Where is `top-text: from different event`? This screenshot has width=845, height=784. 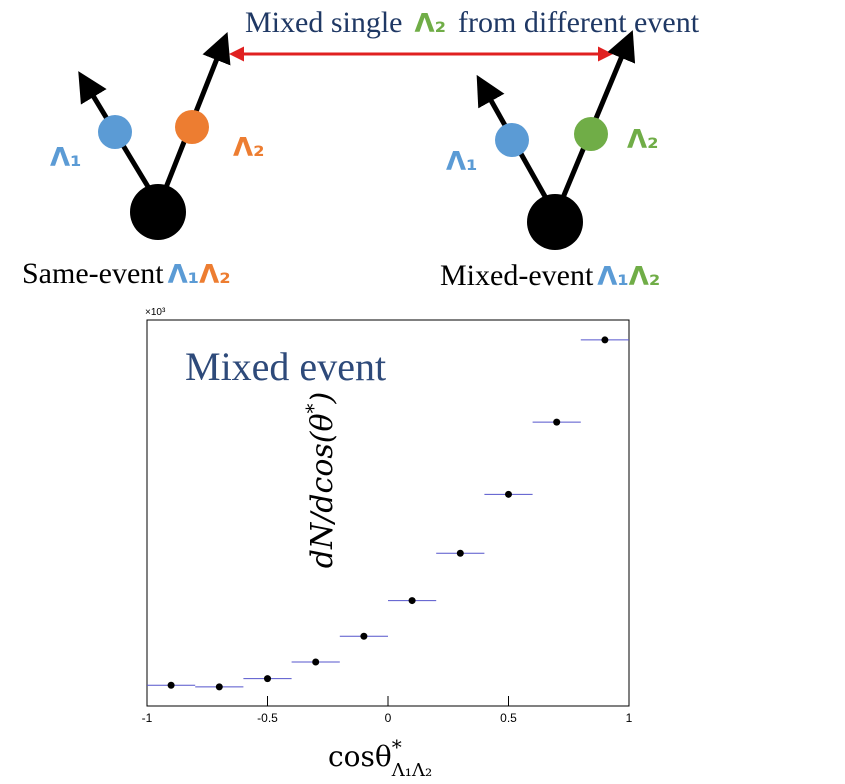
top-text: from different event is located at coordinates (579, 22).